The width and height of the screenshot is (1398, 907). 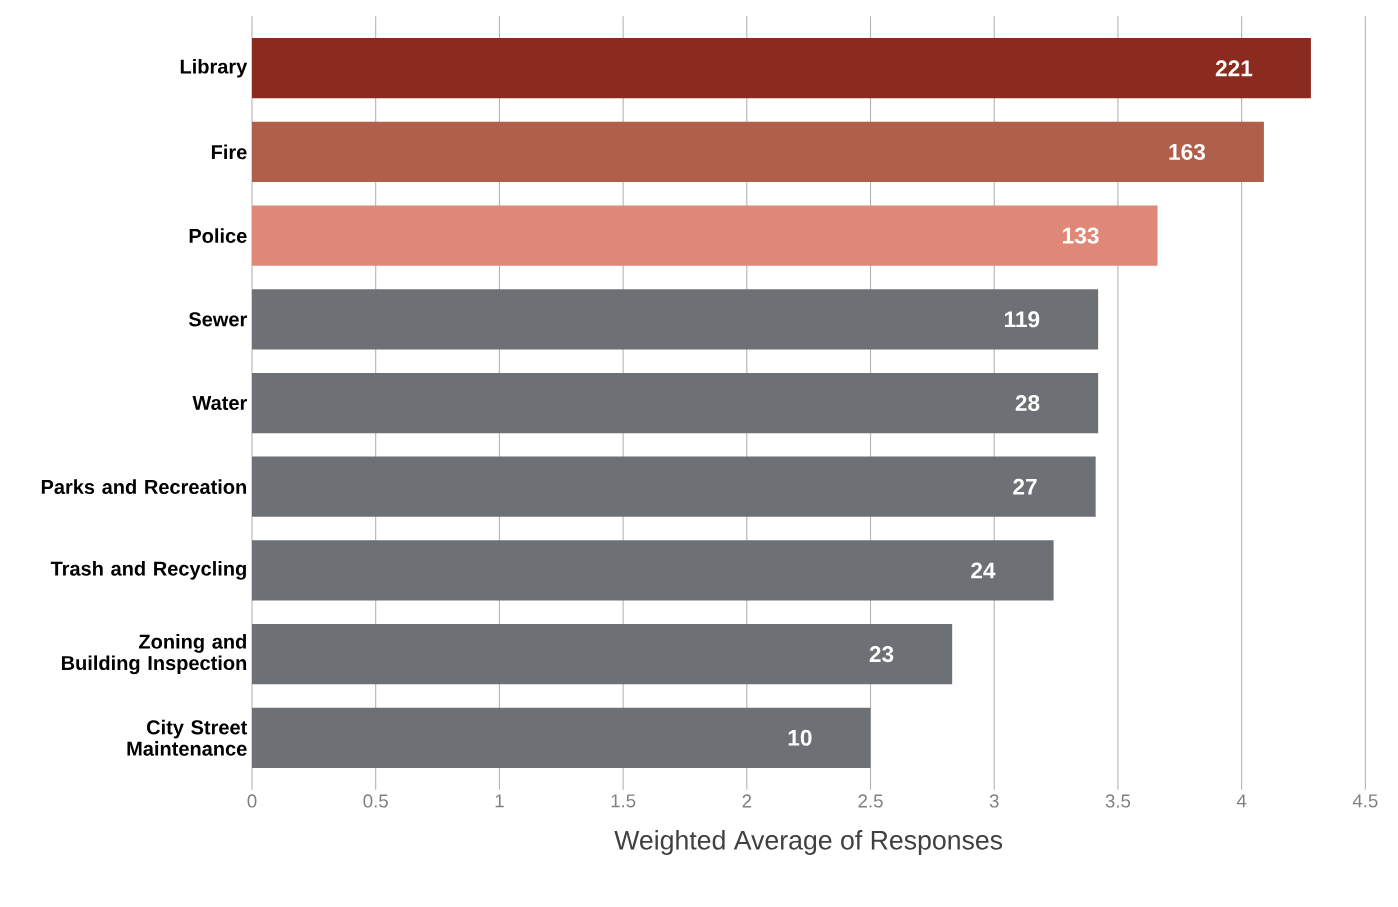 What do you see at coordinates (154, 654) in the screenshot?
I see `y-tick-label: Zoning and Building Inspection` at bounding box center [154, 654].